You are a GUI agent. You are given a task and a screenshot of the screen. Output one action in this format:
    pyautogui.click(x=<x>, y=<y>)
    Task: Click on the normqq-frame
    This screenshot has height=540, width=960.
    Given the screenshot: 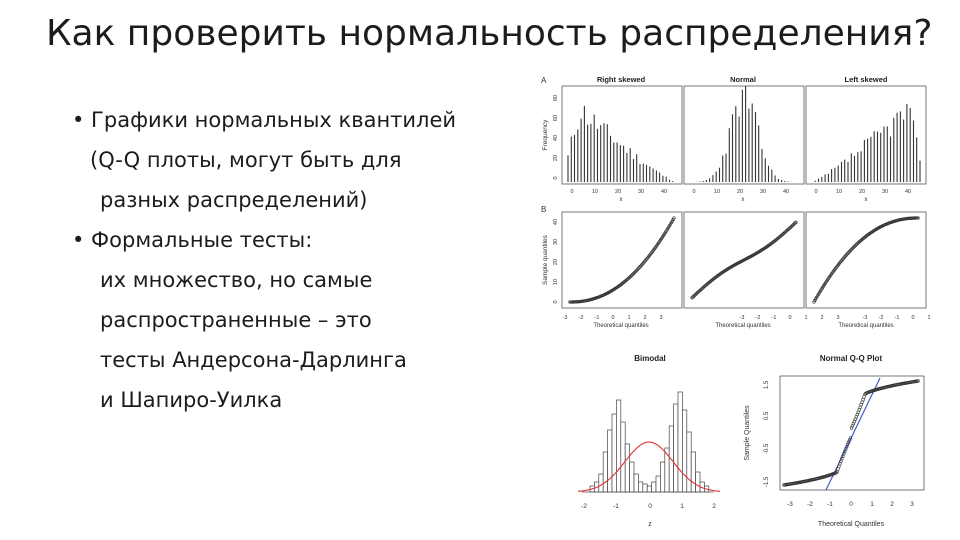 What is the action you would take?
    pyautogui.click(x=852, y=433)
    